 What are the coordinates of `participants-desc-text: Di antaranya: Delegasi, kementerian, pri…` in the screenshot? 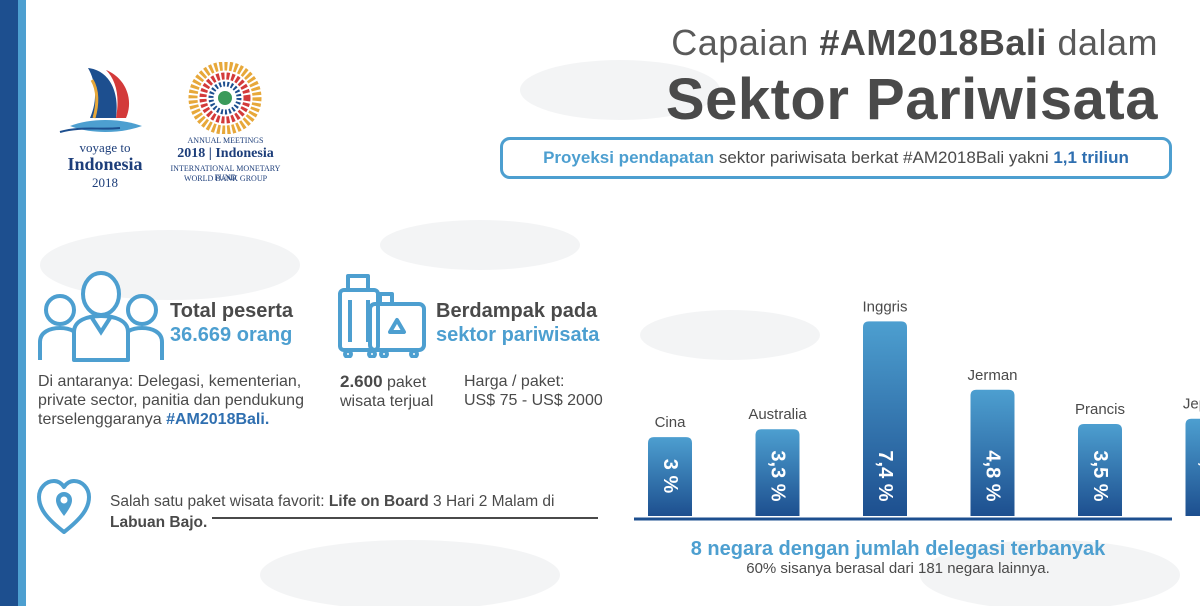 It's located at (171, 400).